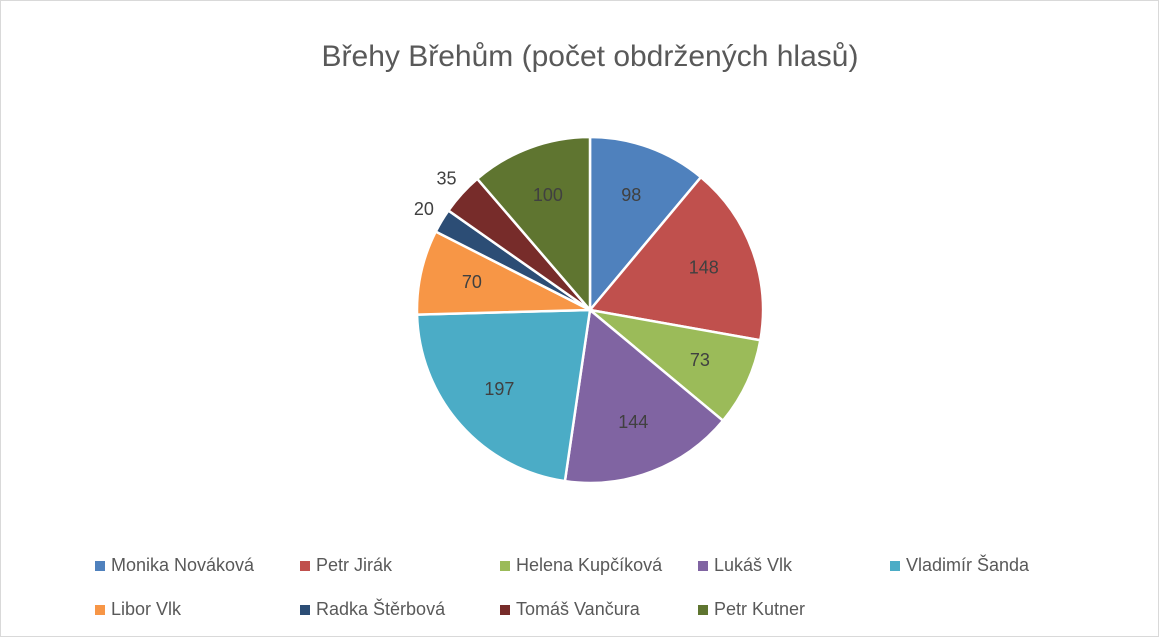  Describe the element at coordinates (753, 565) in the screenshot. I see `legend-label: Lukáš Vlk` at that location.